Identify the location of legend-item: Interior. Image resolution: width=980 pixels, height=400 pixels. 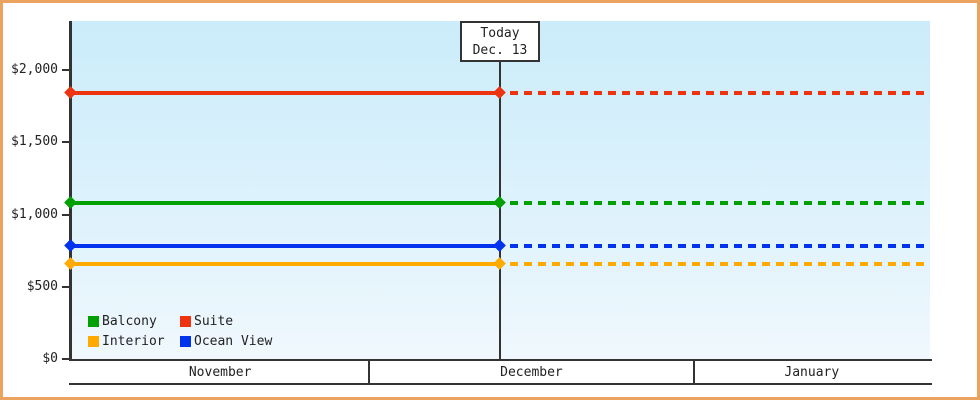
(134, 341).